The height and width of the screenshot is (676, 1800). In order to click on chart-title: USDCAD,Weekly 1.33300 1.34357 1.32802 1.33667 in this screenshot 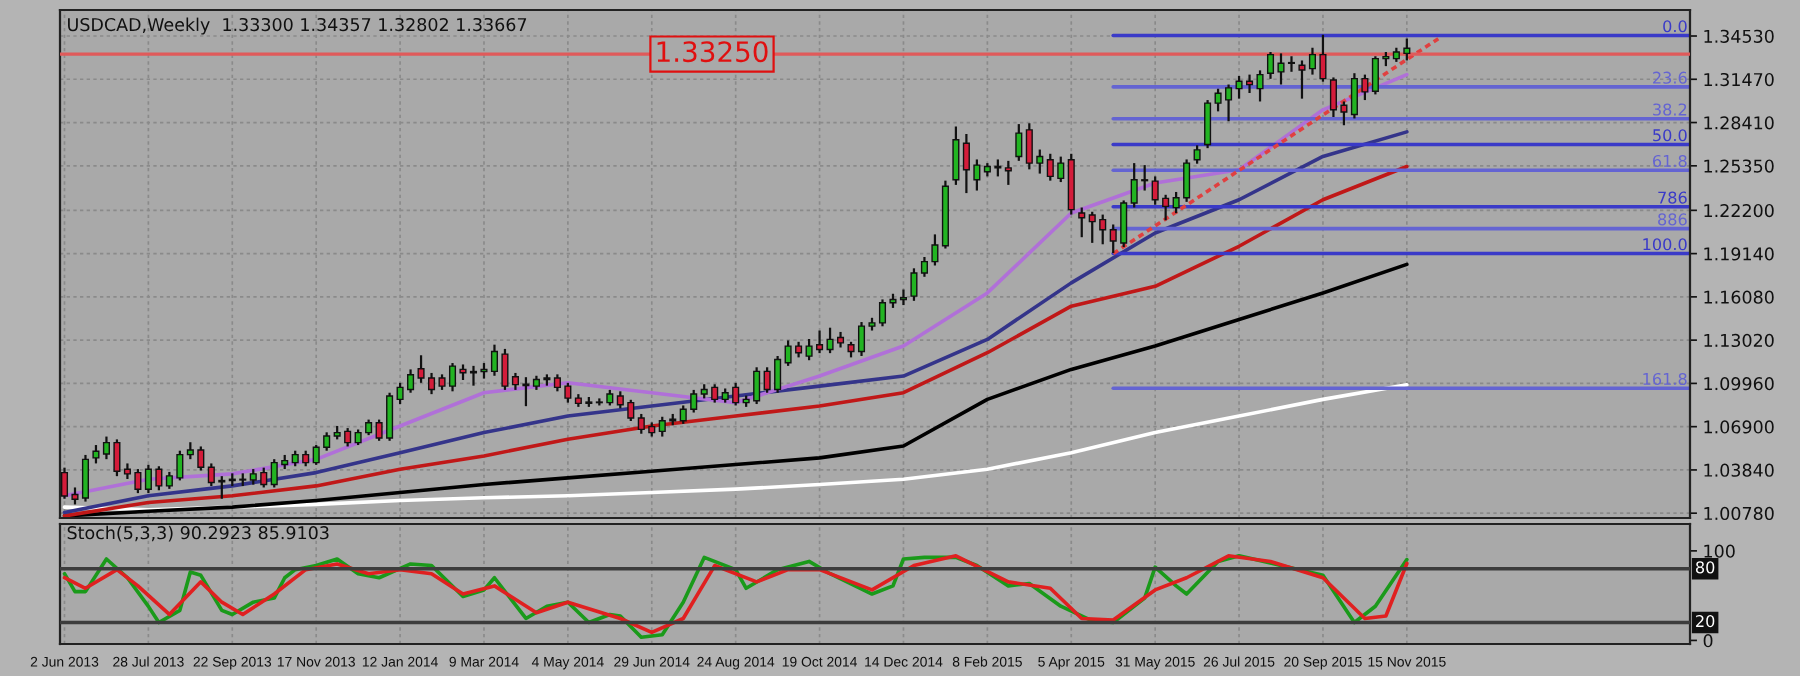, I will do `click(297, 26)`.